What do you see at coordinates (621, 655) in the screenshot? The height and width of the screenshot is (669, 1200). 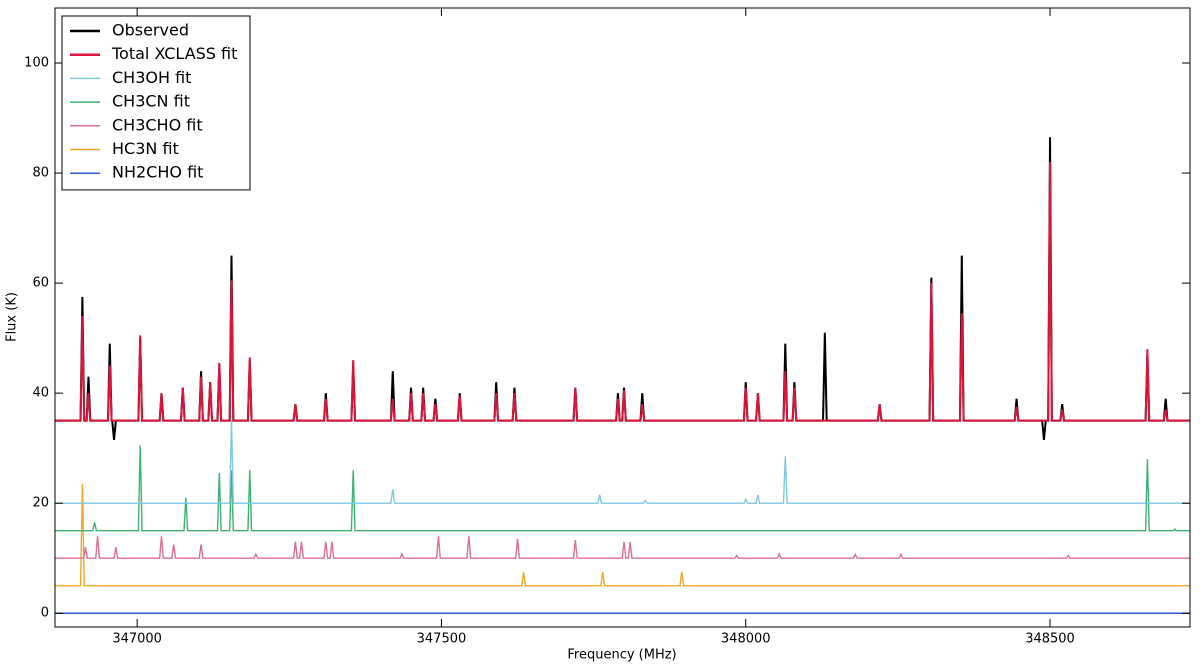 I see `x-axis-label: Frequency (MHz)` at bounding box center [621, 655].